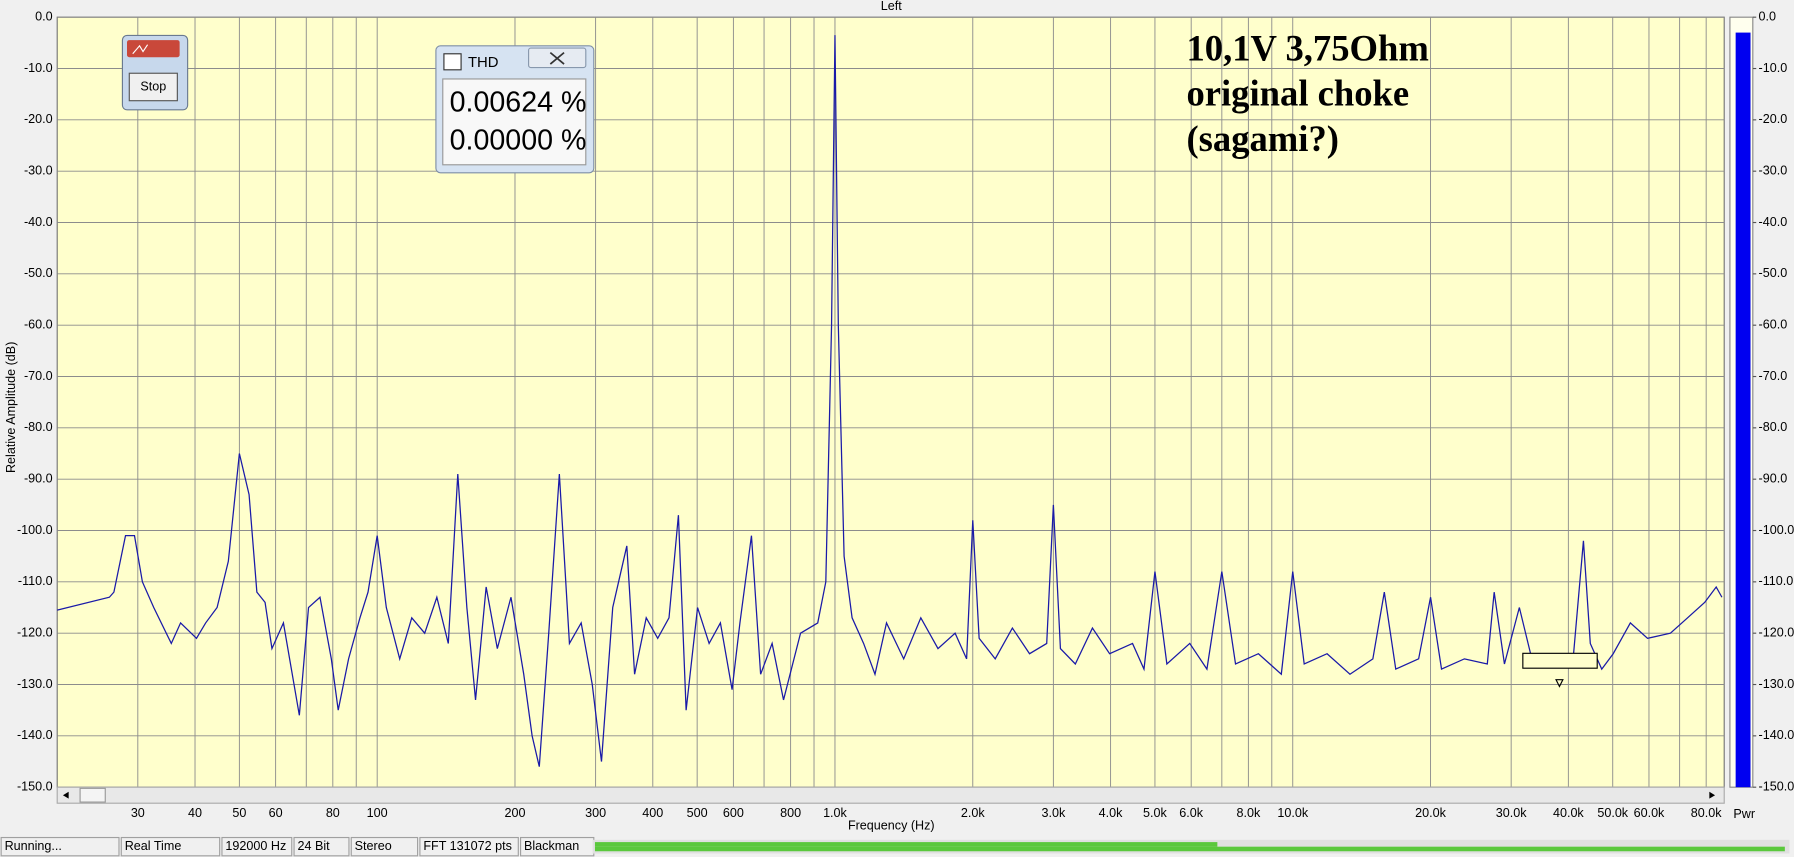 The height and width of the screenshot is (857, 1794). What do you see at coordinates (1773, 222) in the screenshot?
I see `y2-tick-label: -40.0` at bounding box center [1773, 222].